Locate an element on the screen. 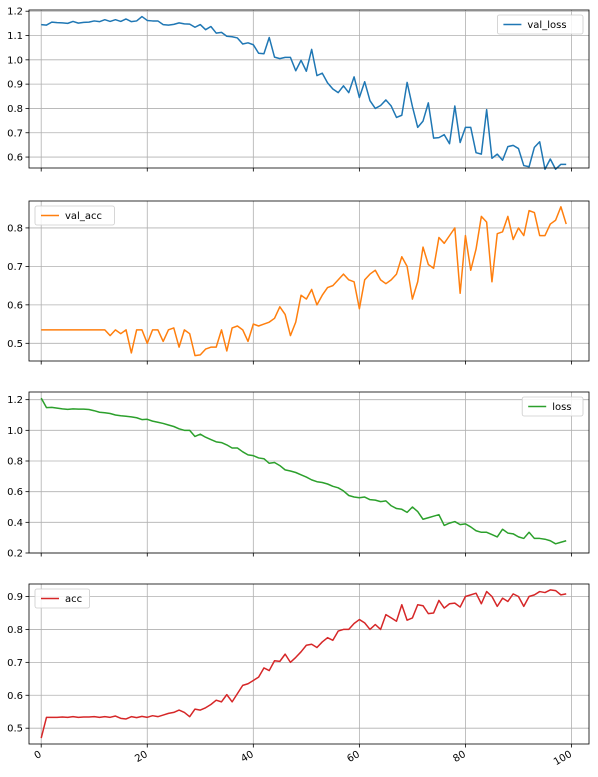 The height and width of the screenshot is (777, 598). legend-acc: acc is located at coordinates (62, 598).